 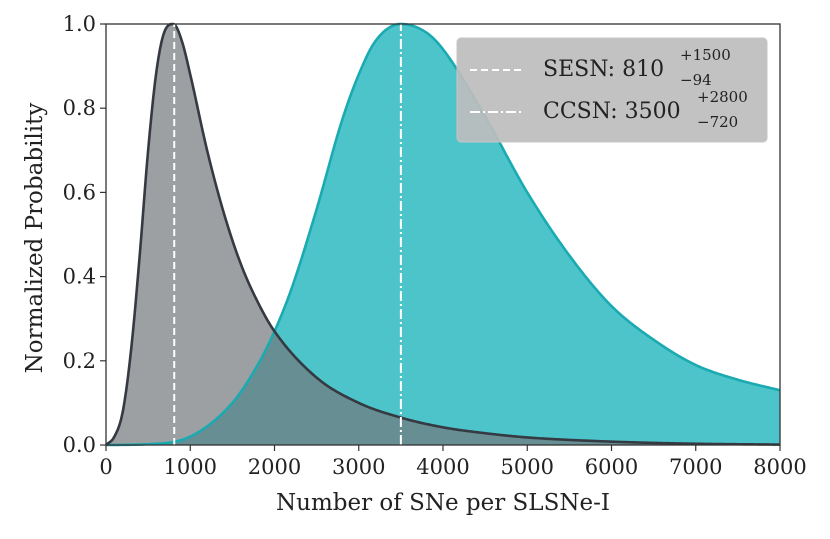 I want to click on x-tick-label: 6000, so click(x=611, y=467).